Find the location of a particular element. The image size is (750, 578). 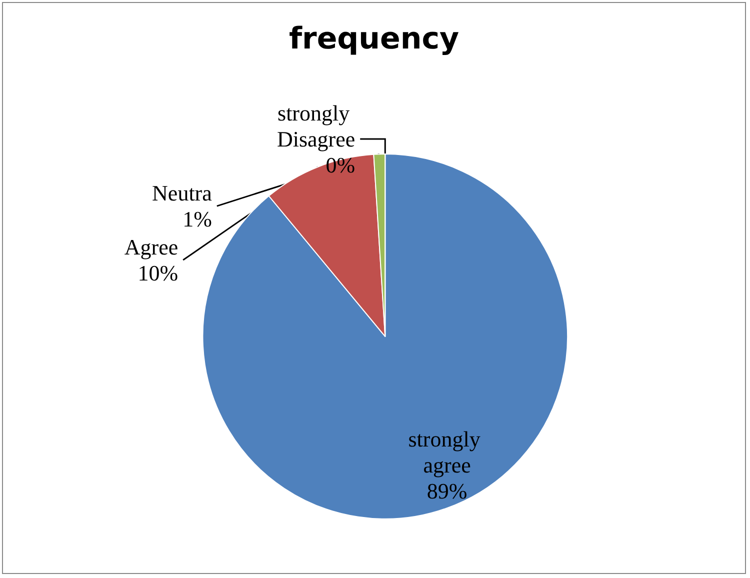

slice-label: Agree is located at coordinates (151, 247).